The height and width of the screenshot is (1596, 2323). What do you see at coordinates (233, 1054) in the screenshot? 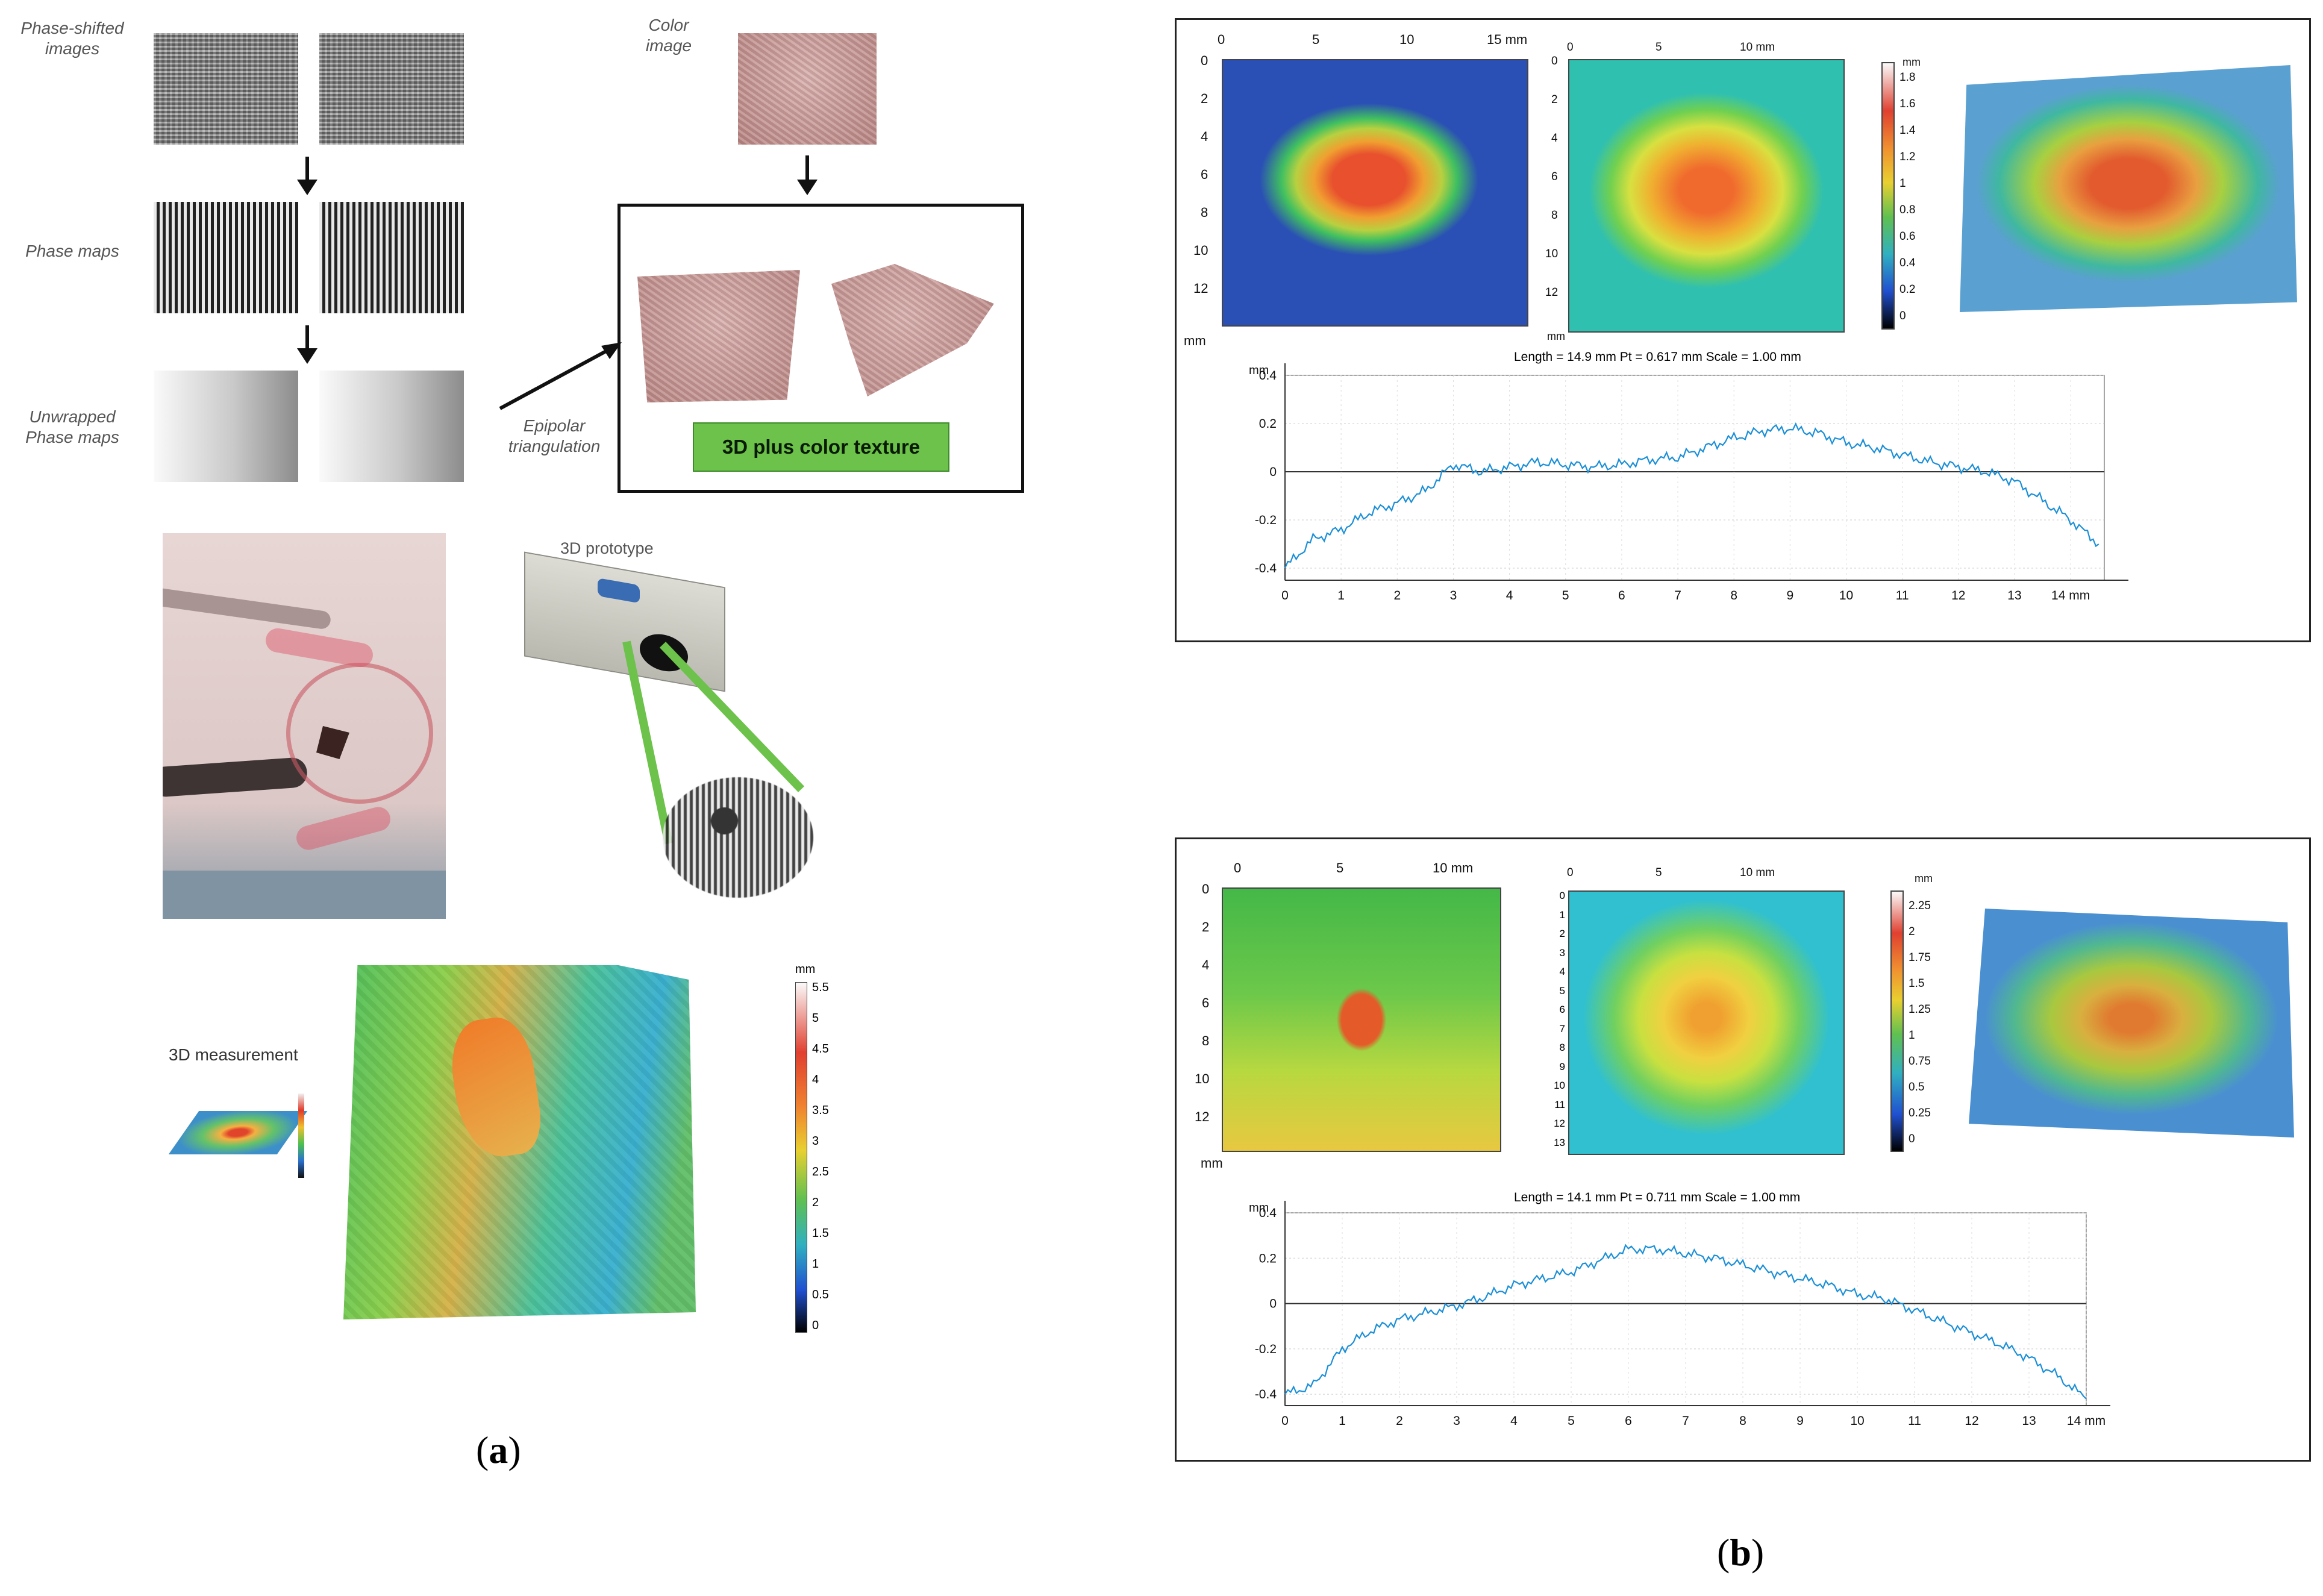
I see `measurement-label: 3D measurement` at bounding box center [233, 1054].